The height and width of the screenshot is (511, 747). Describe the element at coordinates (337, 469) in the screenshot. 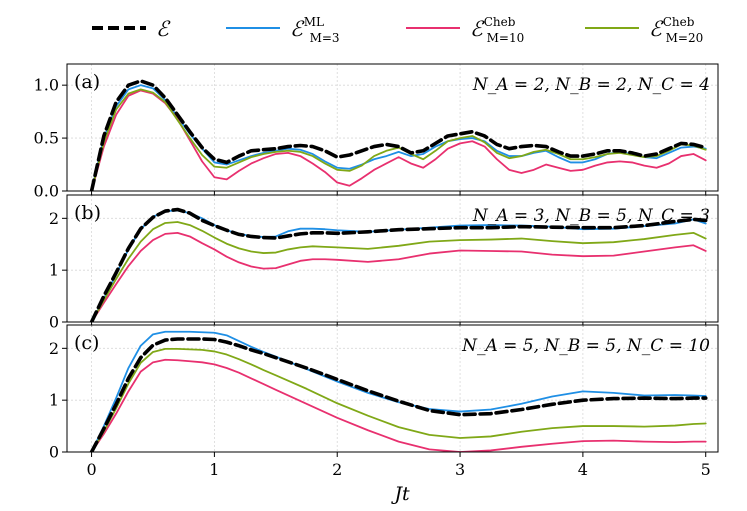

I see `x-tick-label: 2` at that location.